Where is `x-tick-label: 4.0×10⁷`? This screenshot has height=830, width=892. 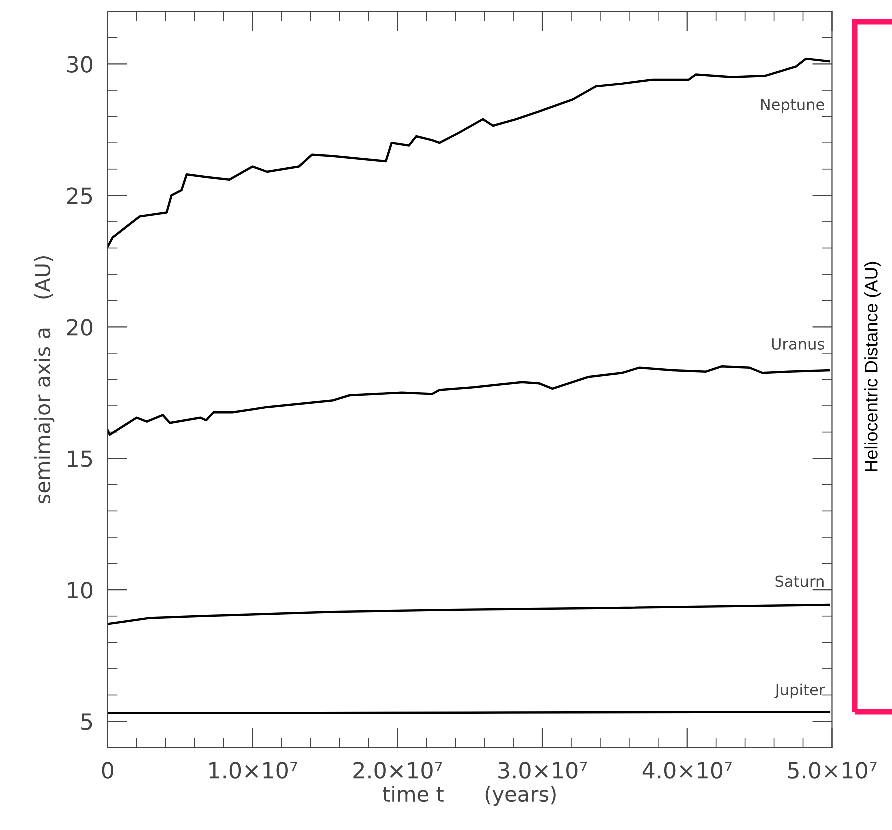
x-tick-label: 4.0×10⁷ is located at coordinates (687, 770).